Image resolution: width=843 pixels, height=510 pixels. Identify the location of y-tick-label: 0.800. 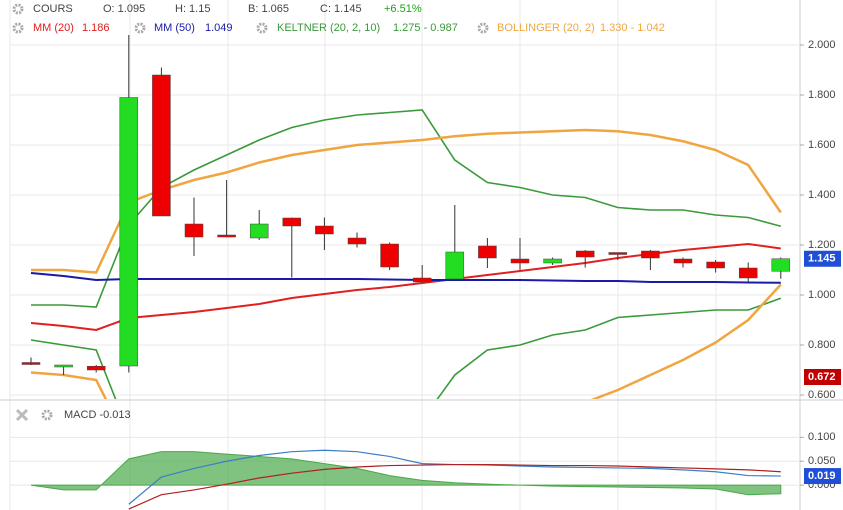
(822, 345).